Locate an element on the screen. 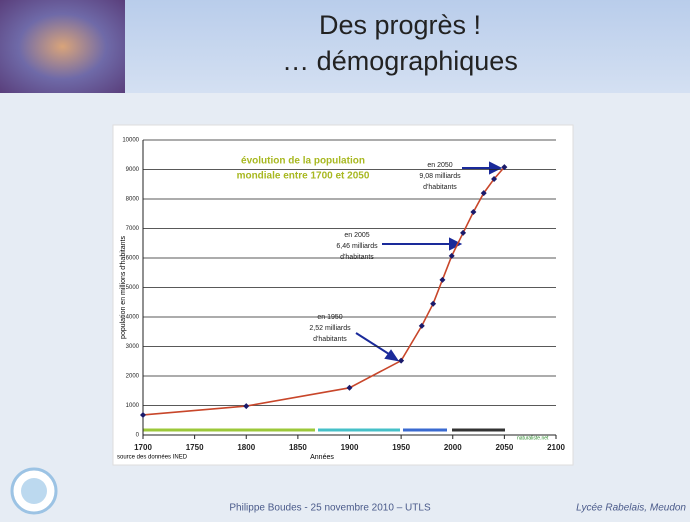 This screenshot has height=522, width=690. x-axis-label: Années is located at coordinates (322, 457).